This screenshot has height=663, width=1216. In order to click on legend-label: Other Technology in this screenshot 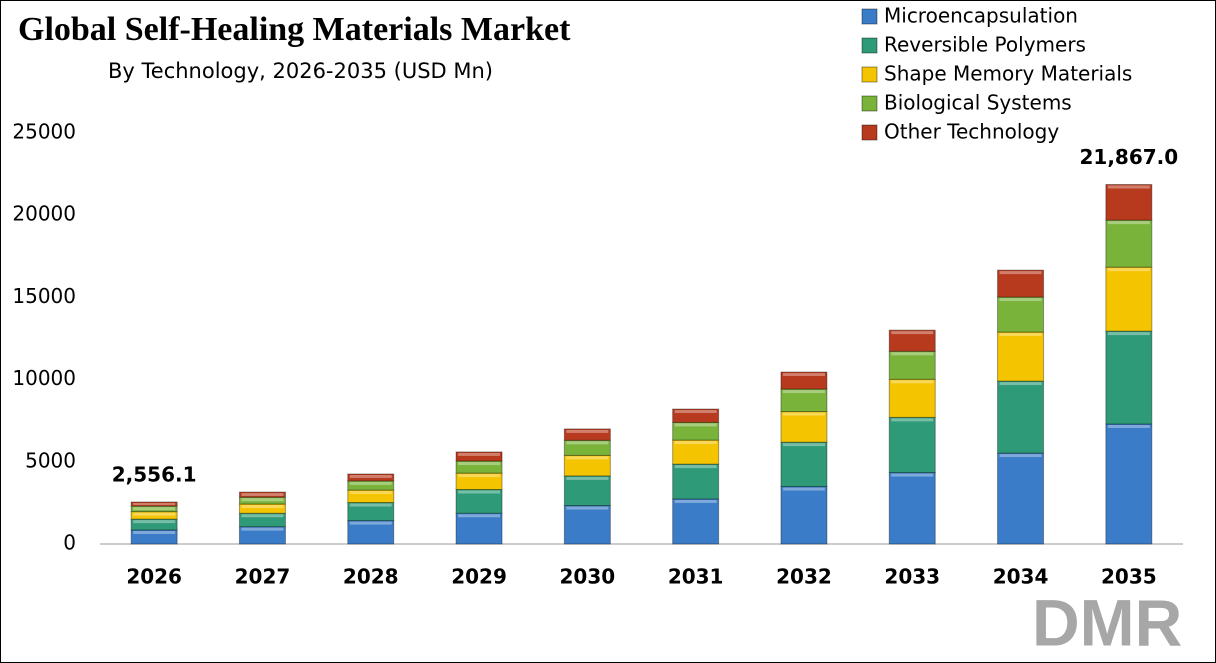, I will do `click(971, 132)`.